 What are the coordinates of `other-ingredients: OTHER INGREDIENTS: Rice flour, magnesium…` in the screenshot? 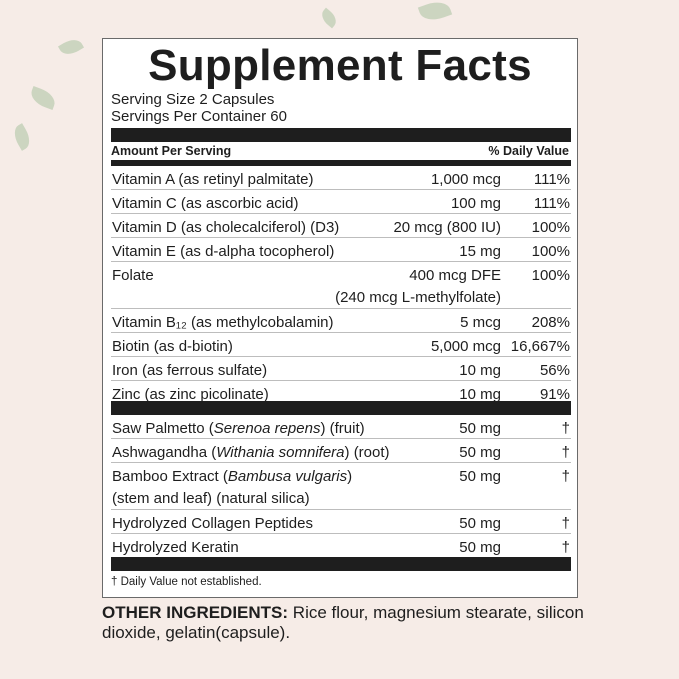 It's located at (352, 623).